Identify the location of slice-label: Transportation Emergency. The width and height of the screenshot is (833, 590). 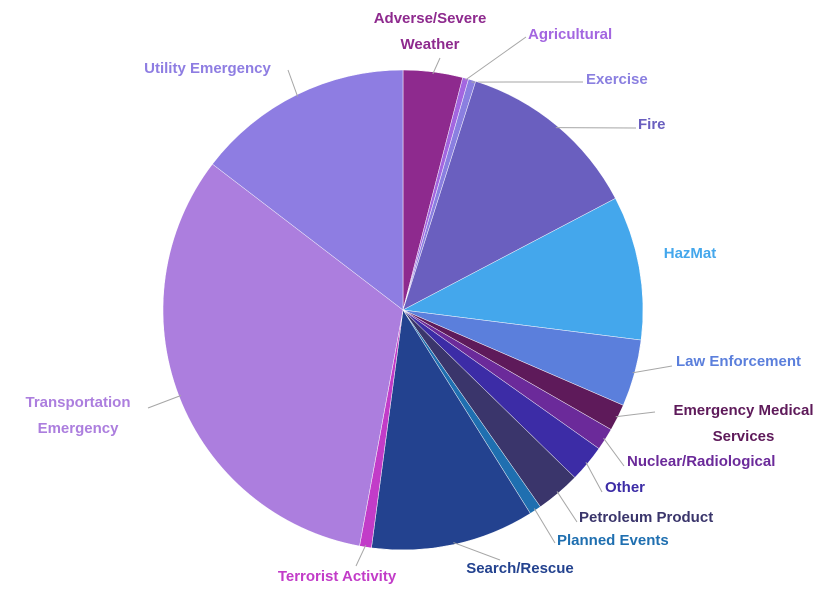
(78, 416).